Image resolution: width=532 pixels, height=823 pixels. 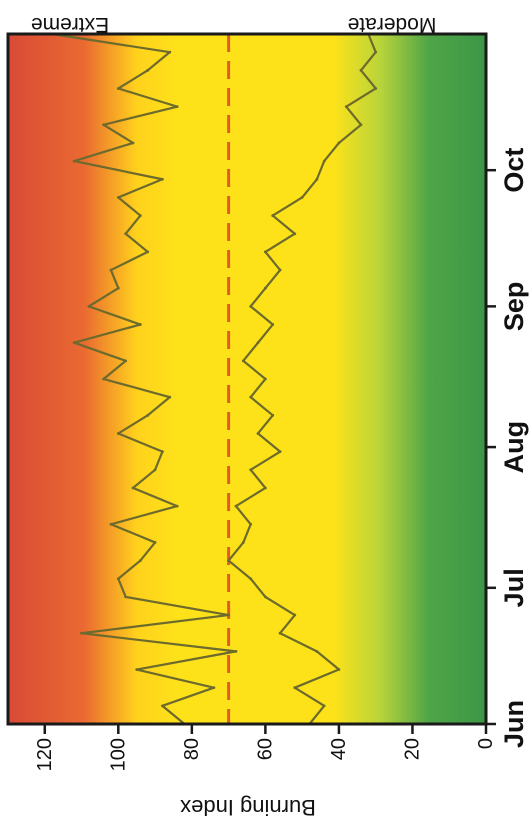 What do you see at coordinates (70, 24) in the screenshot?
I see `zone-label-extreme: Extreme` at bounding box center [70, 24].